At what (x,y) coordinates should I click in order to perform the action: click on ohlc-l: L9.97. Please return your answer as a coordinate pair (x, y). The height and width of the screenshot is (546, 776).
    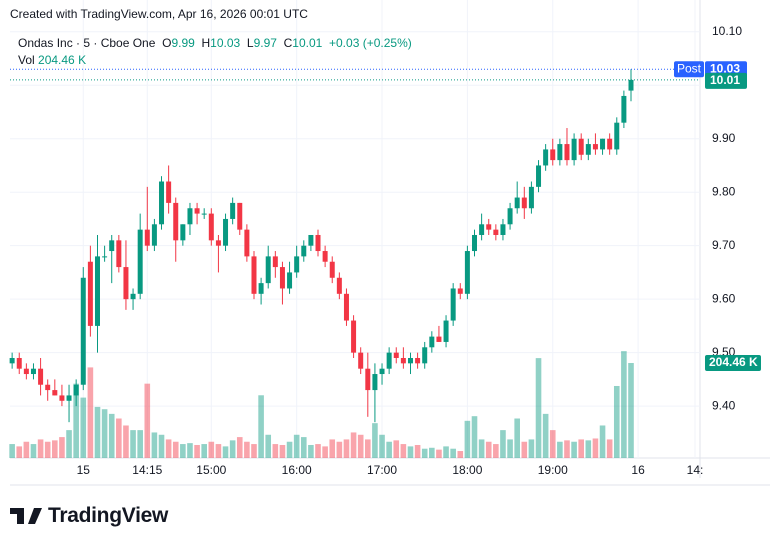
    Looking at the image, I should click on (260, 43).